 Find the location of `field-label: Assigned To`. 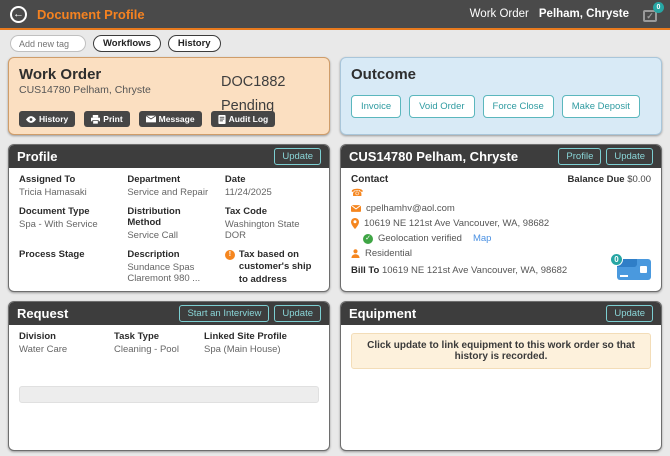

field-label: Assigned To is located at coordinates (47, 179).